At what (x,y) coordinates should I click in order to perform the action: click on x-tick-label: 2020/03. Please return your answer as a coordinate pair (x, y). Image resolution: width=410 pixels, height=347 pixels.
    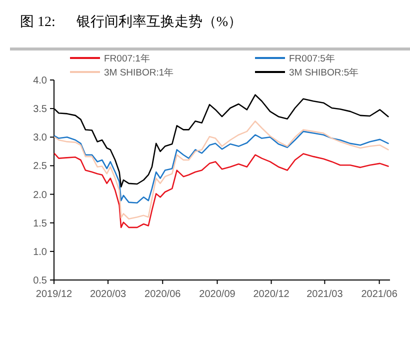
    Looking at the image, I should click on (108, 294).